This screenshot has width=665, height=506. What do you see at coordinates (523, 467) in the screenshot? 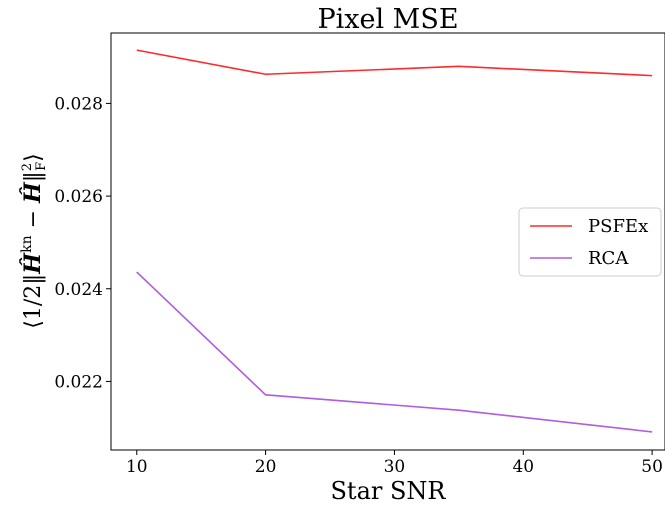
I see `x-tick-label: 40` at bounding box center [523, 467].